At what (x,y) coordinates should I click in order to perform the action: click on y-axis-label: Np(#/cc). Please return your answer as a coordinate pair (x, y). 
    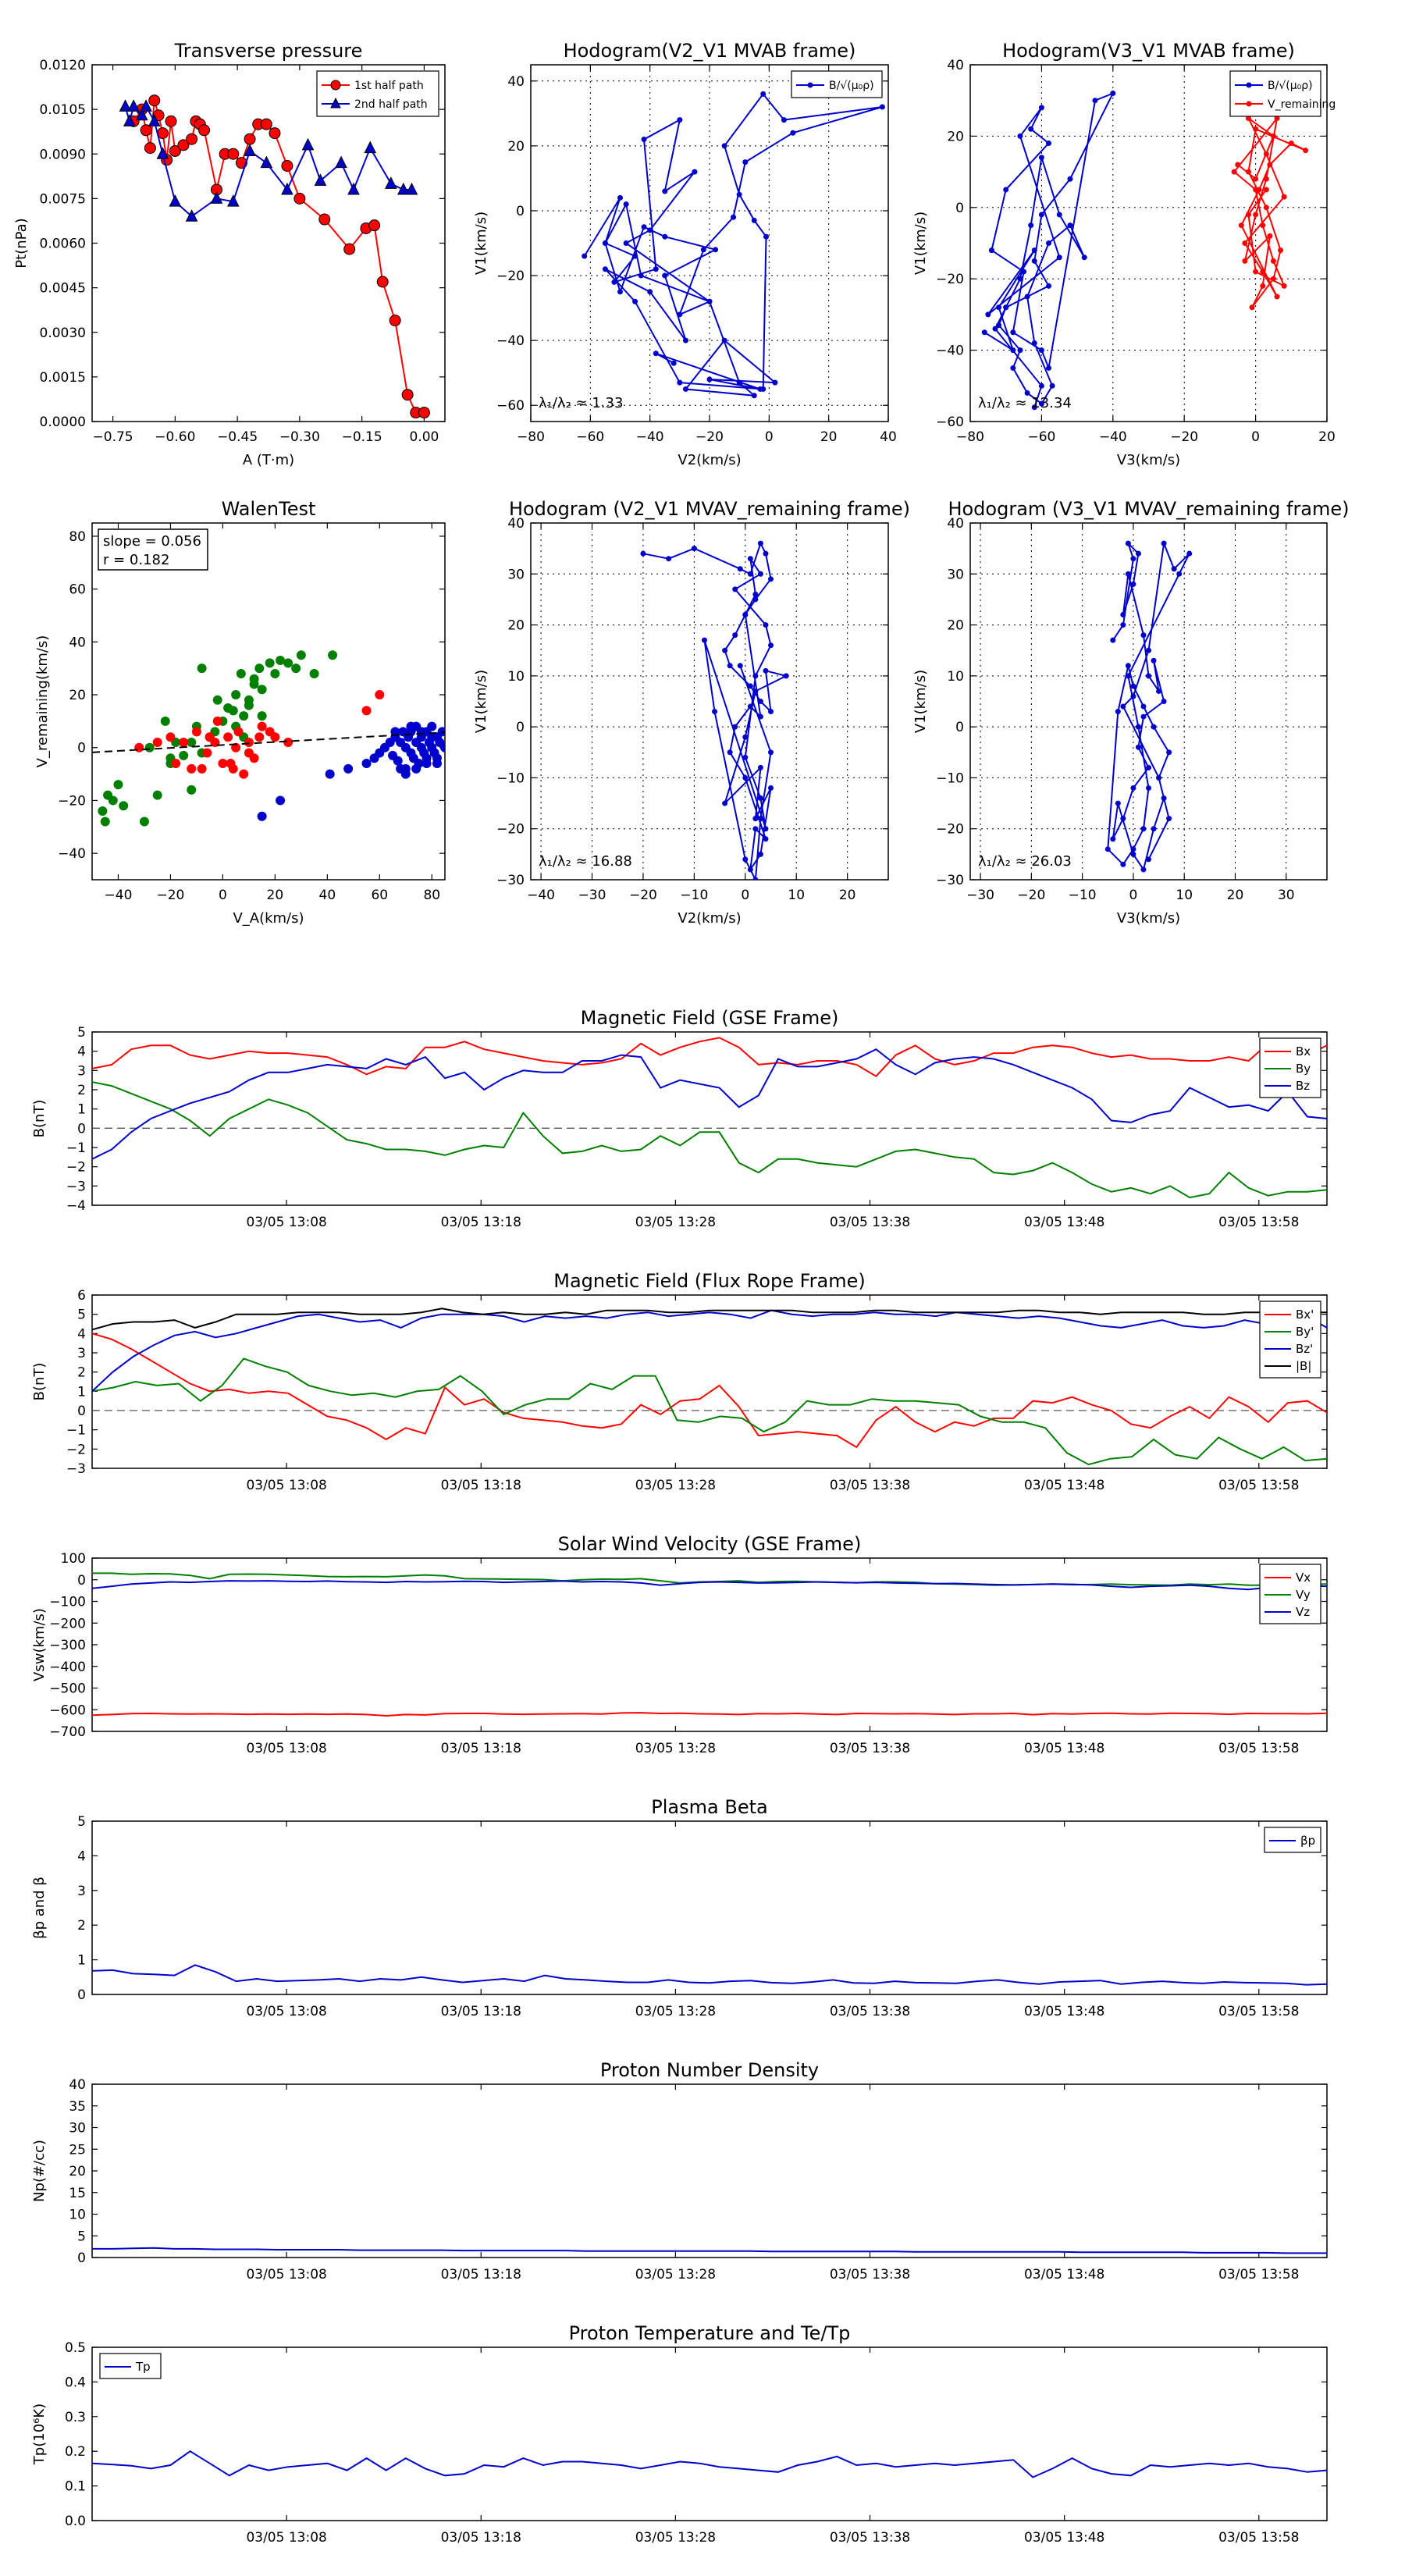
    Looking at the image, I should click on (40, 2171).